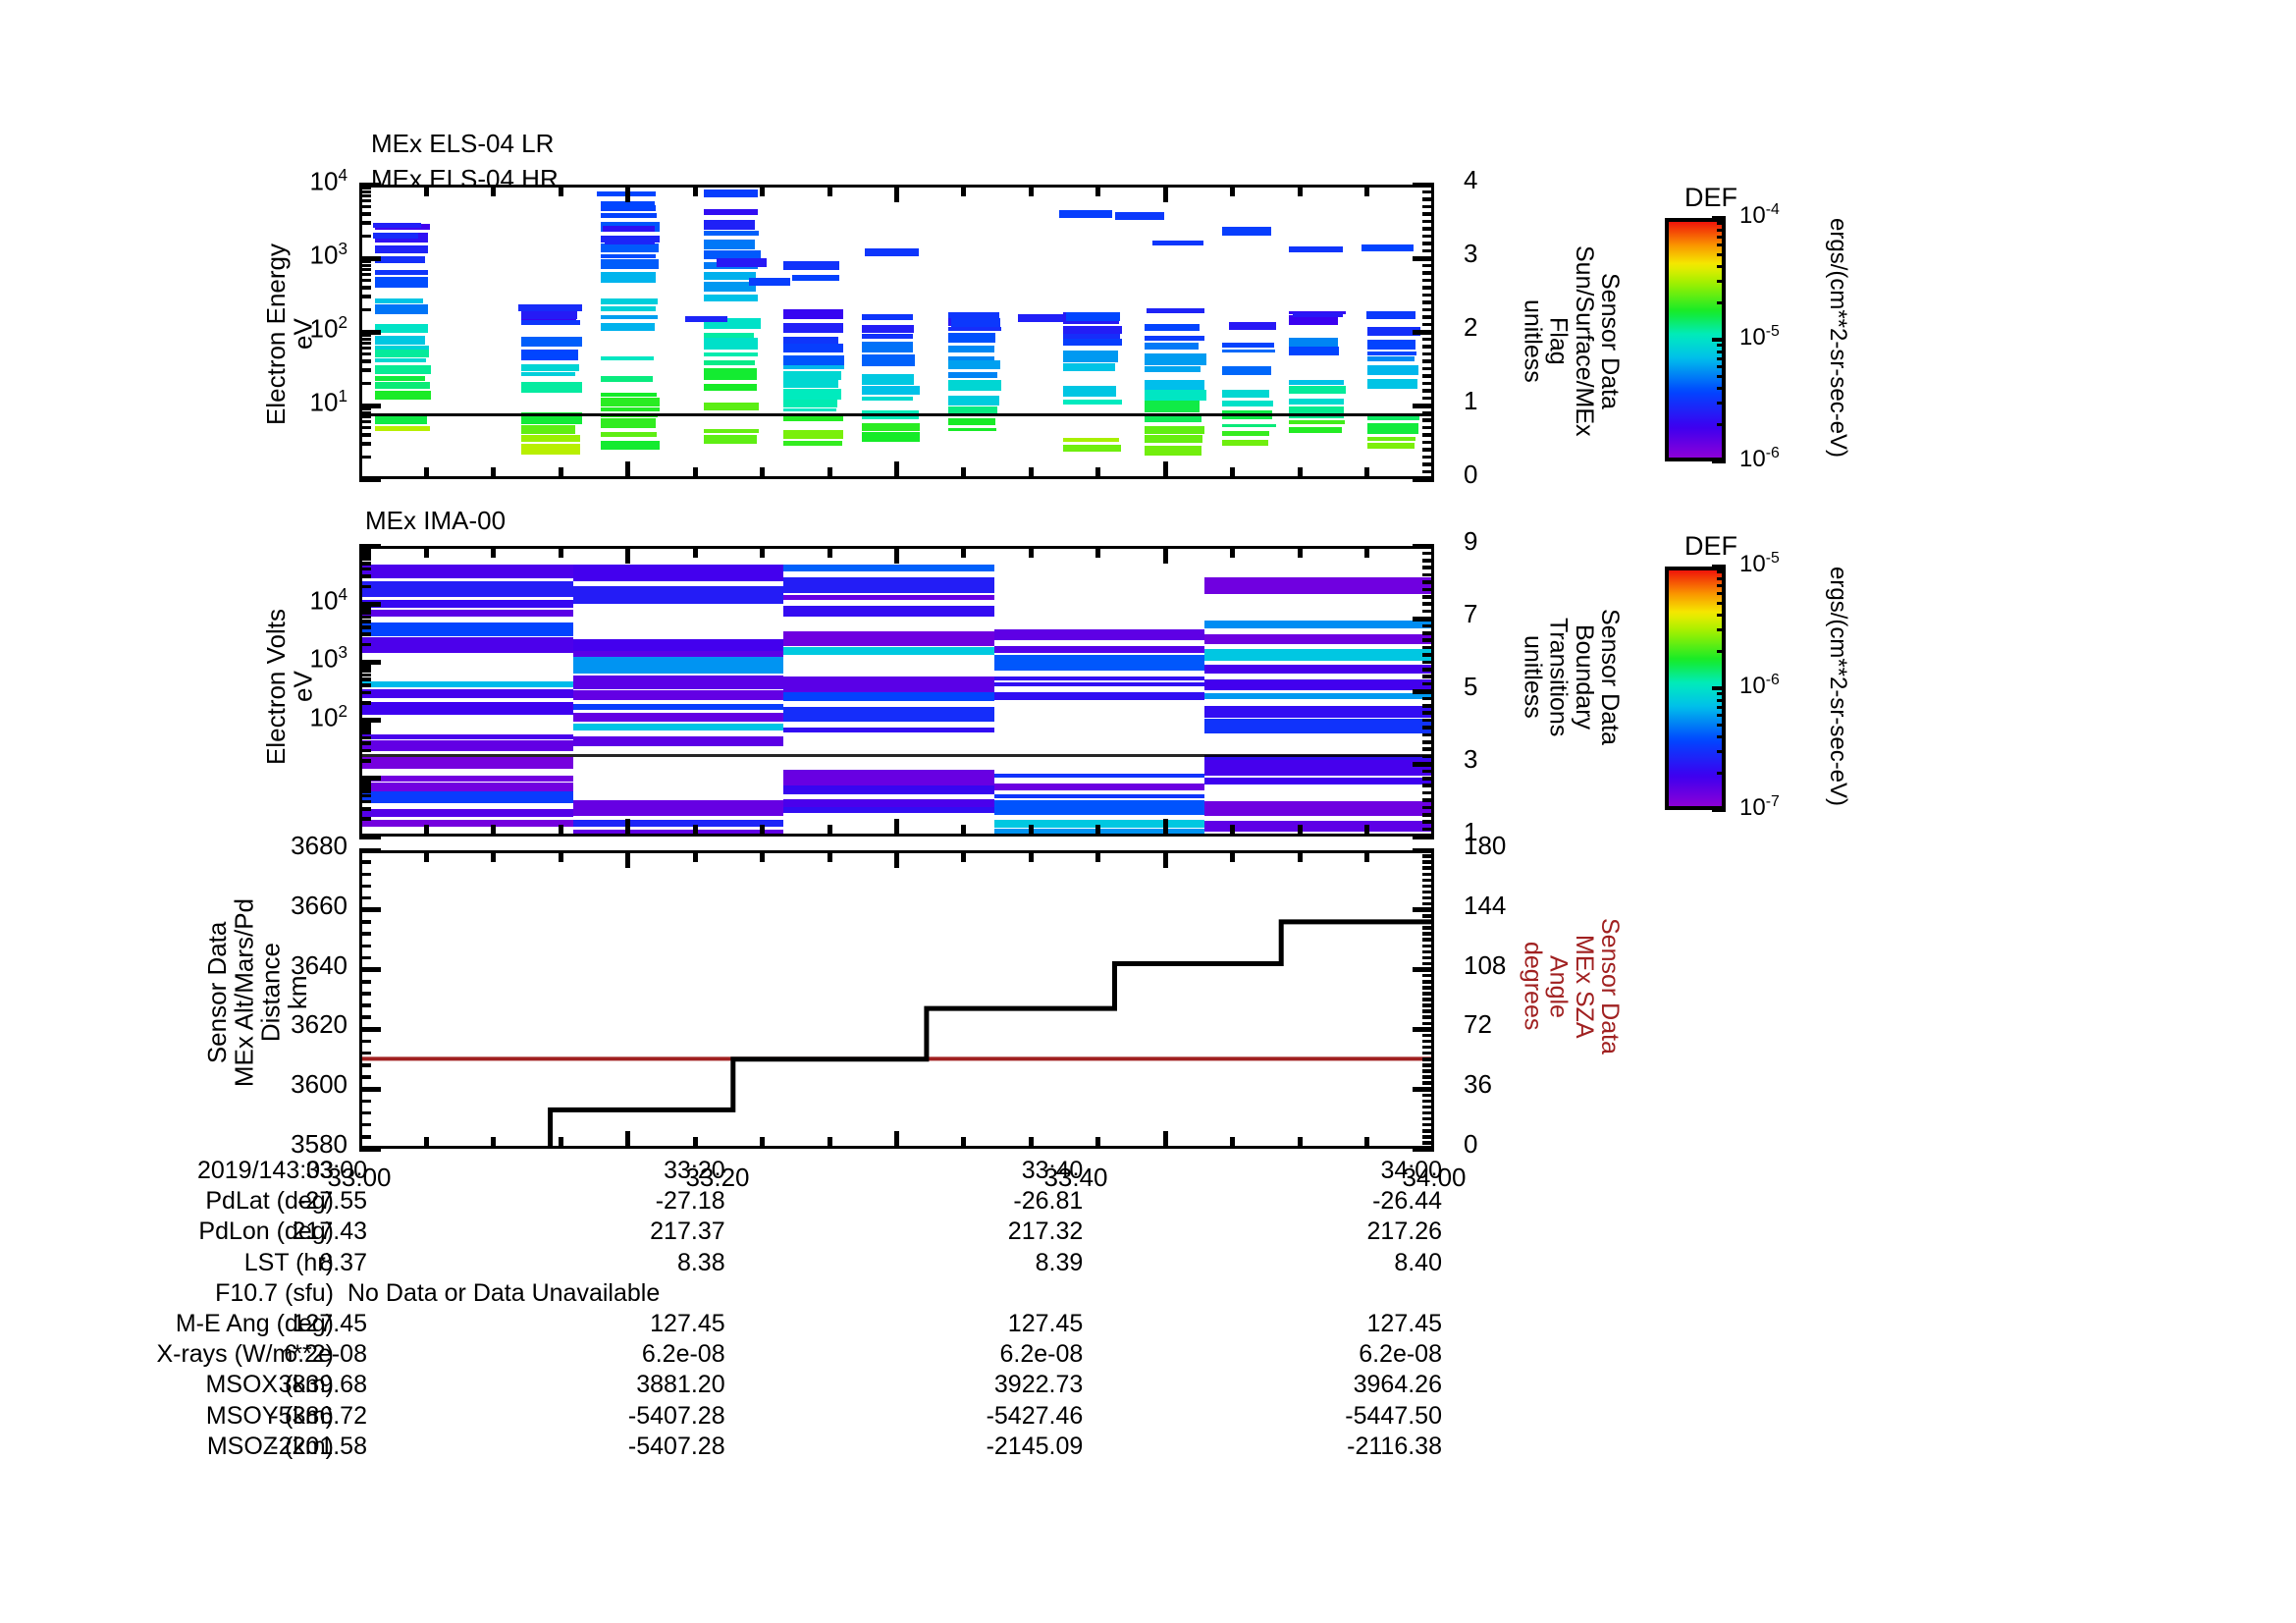  I want to click on axis-tick-label: 72, so click(1478, 1024).